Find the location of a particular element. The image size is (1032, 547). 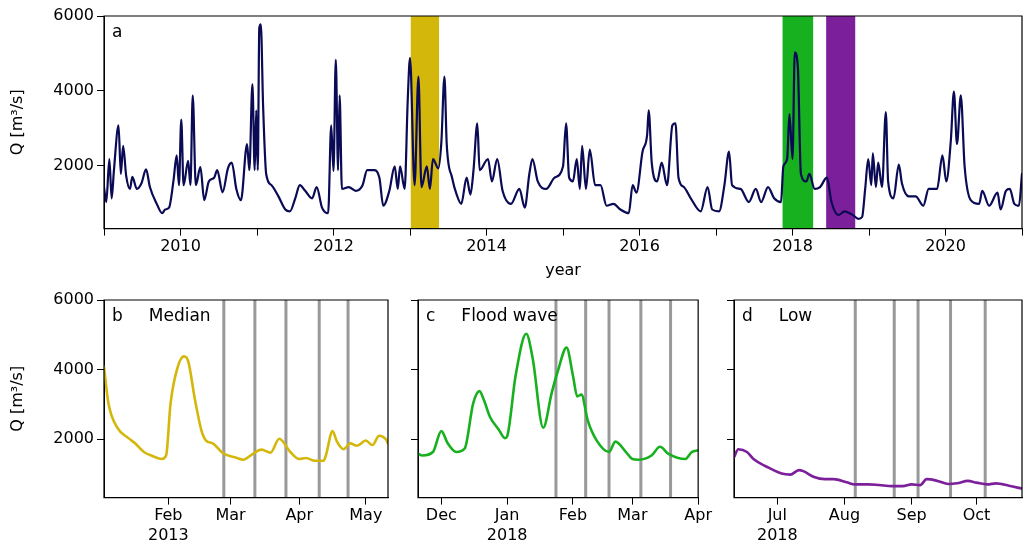

x-tick-label: 2016 is located at coordinates (639, 246).